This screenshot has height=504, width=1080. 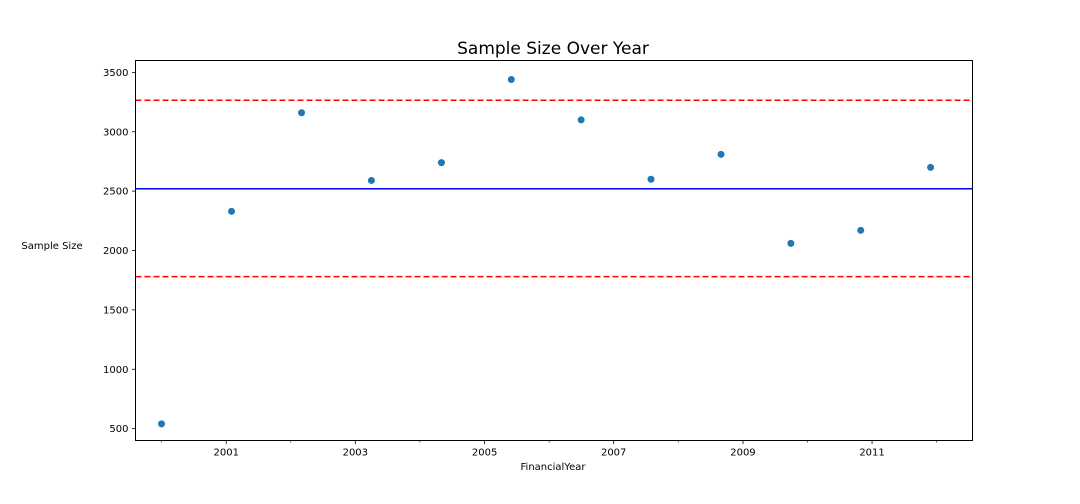 What do you see at coordinates (115, 310) in the screenshot?
I see `y-tick-label: 1500` at bounding box center [115, 310].